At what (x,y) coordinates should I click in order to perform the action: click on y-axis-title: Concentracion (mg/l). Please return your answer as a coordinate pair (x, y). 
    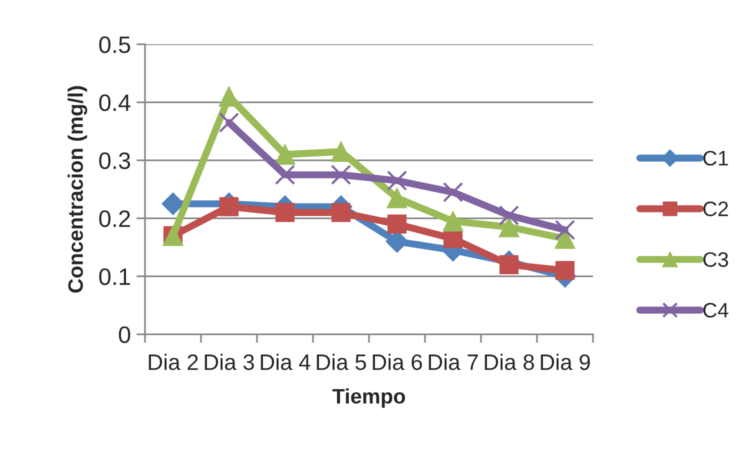
    Looking at the image, I should click on (78, 189).